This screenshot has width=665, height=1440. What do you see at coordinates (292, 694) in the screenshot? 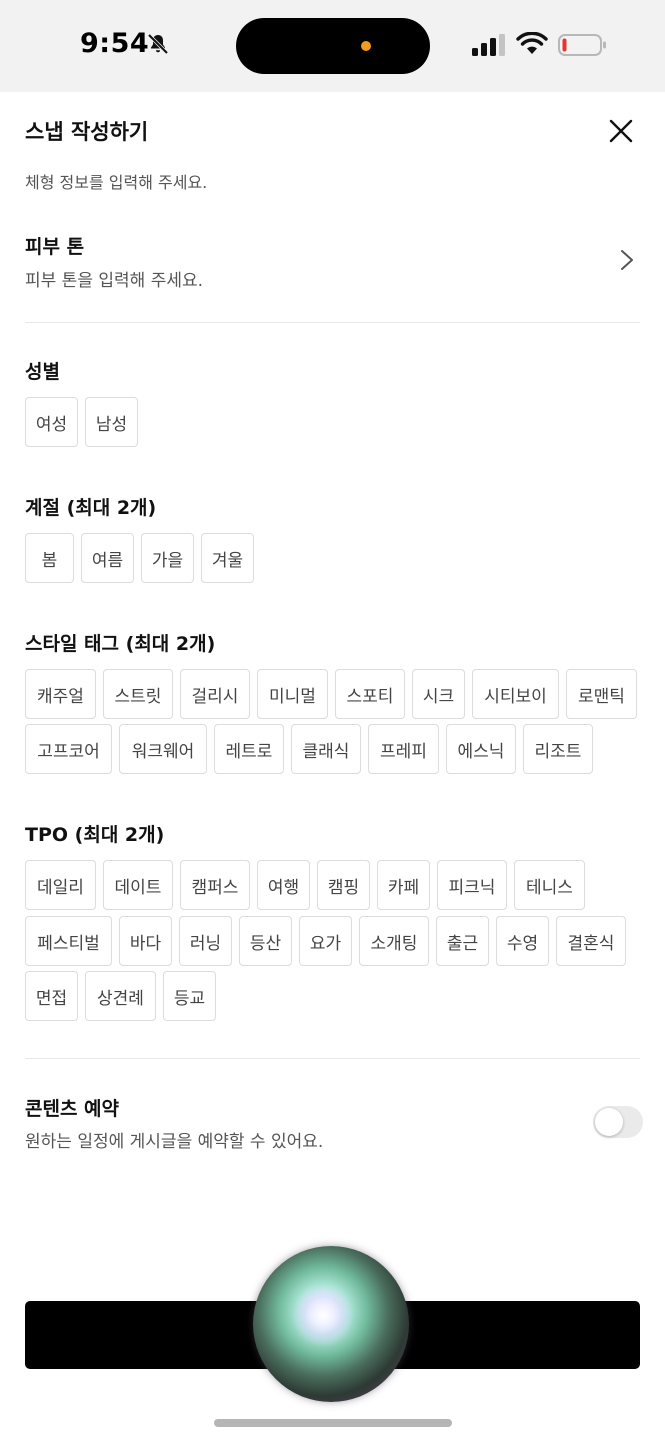
I see `chip-style-minimal: 미니멀` at bounding box center [292, 694].